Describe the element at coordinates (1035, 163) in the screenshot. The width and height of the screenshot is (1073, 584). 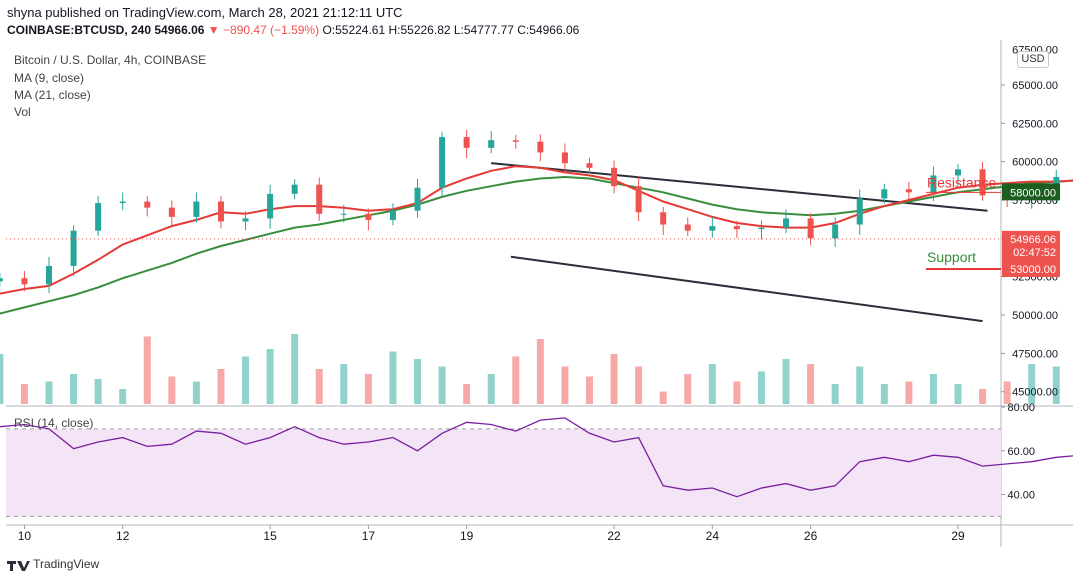
I see `price-tick-label: 60000.00` at that location.